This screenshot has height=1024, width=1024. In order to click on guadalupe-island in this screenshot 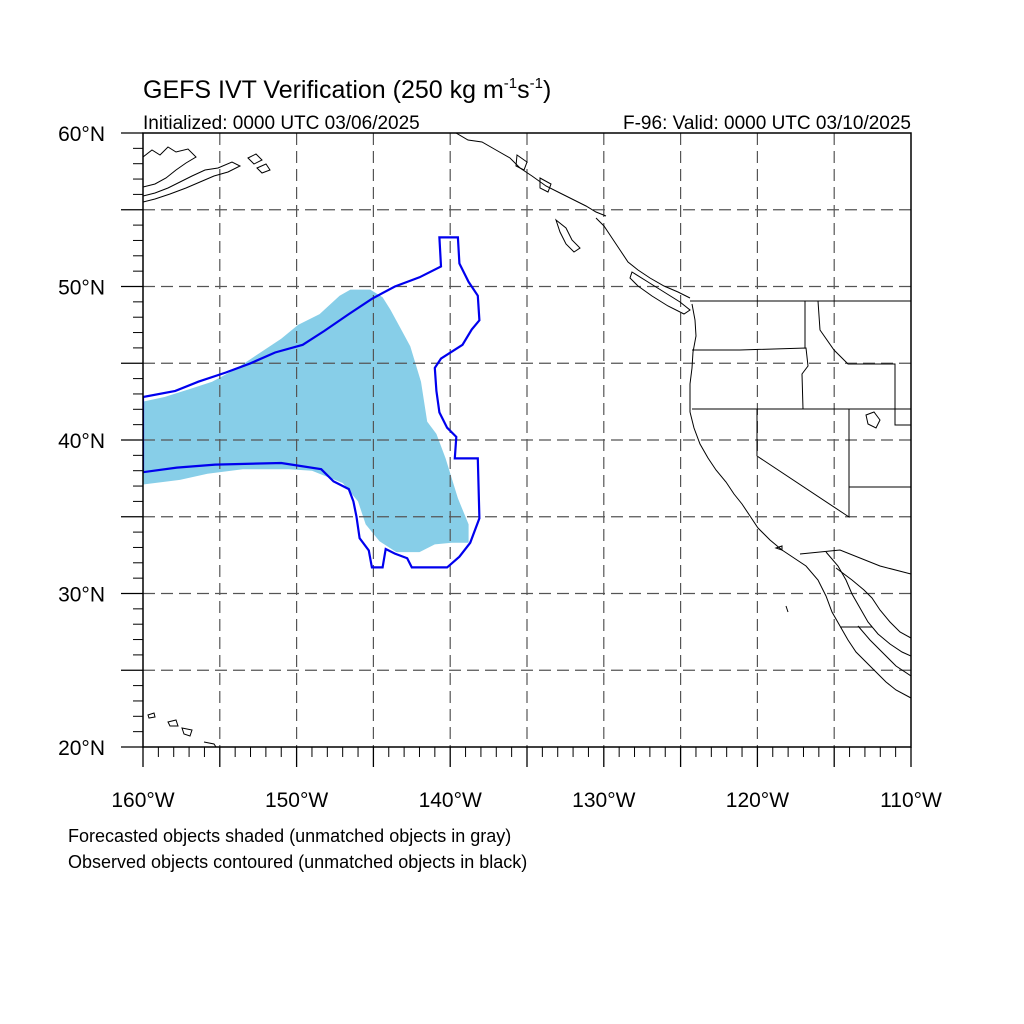, I will do `click(787, 609)`.